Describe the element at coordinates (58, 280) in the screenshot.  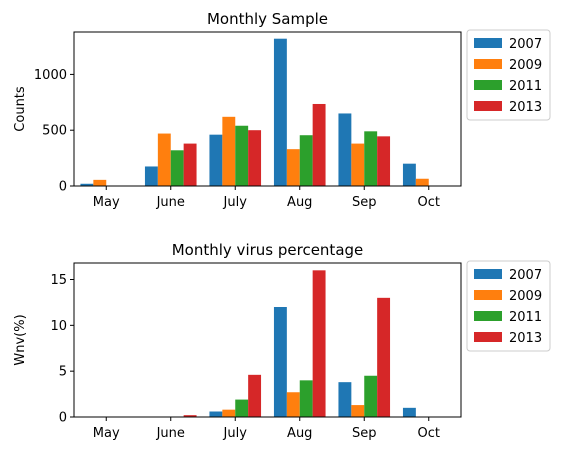
I see `y-tick-label: 15` at that location.